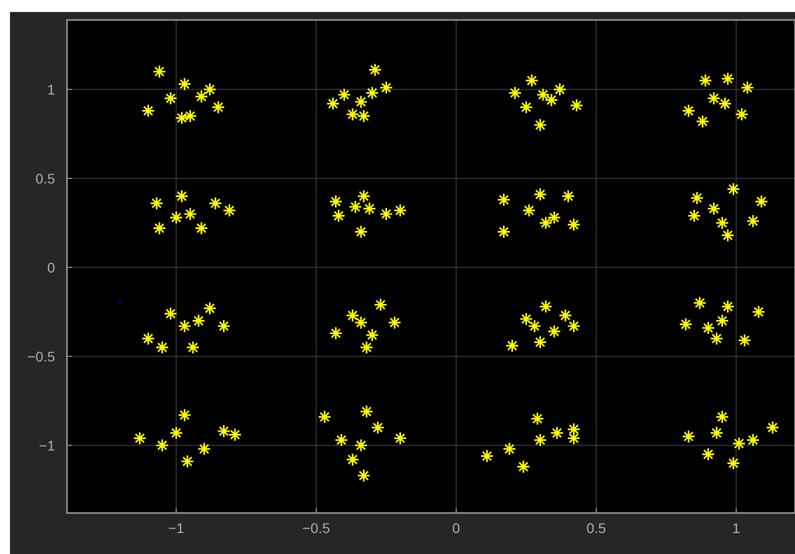 The width and height of the screenshot is (795, 554). I want to click on x-tick-label: 0.5, so click(596, 528).